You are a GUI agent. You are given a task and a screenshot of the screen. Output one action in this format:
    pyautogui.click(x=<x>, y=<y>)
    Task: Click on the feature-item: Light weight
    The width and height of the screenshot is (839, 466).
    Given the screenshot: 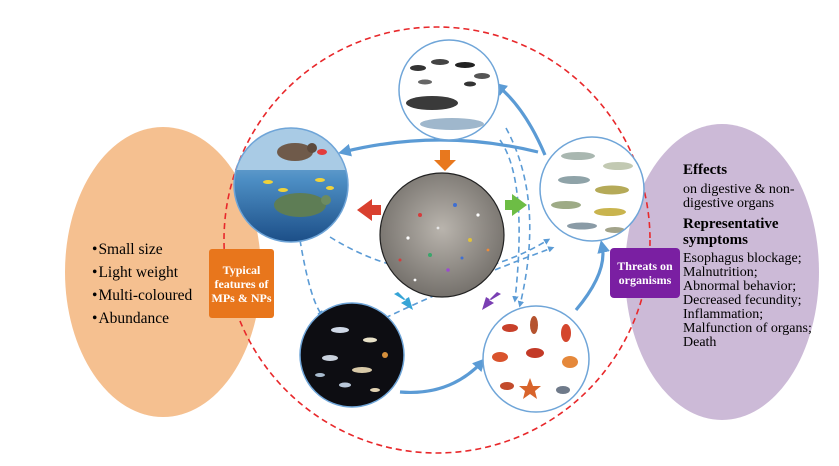 What is the action you would take?
    pyautogui.click(x=142, y=272)
    